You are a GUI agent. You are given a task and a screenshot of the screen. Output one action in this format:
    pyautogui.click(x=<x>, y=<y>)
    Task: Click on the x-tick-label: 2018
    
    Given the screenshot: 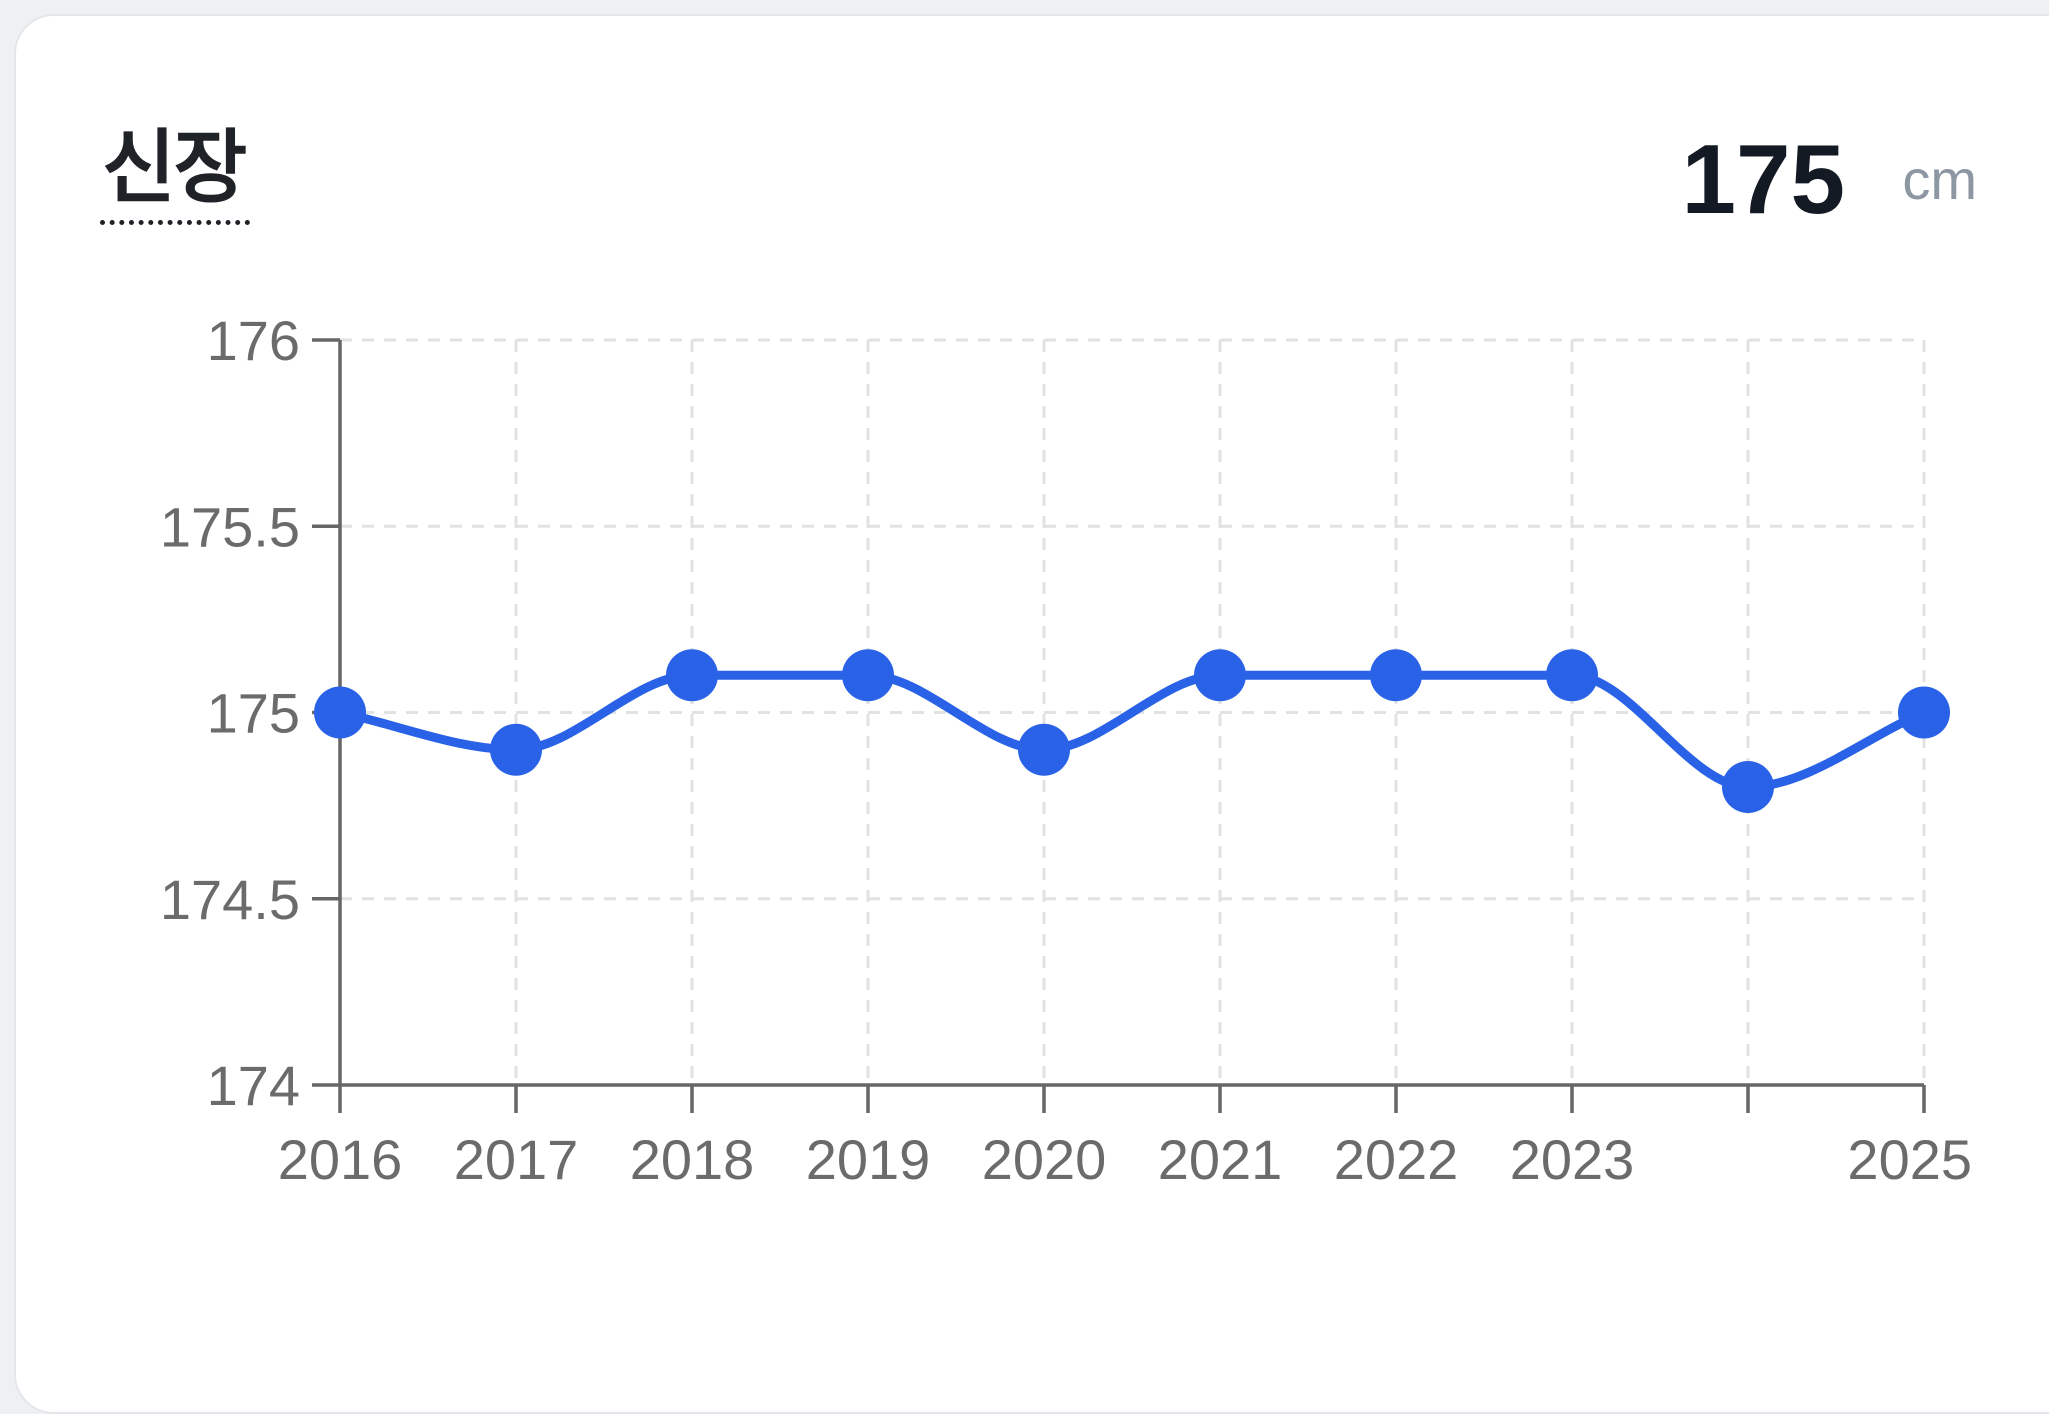 What is the action you would take?
    pyautogui.click(x=692, y=1159)
    